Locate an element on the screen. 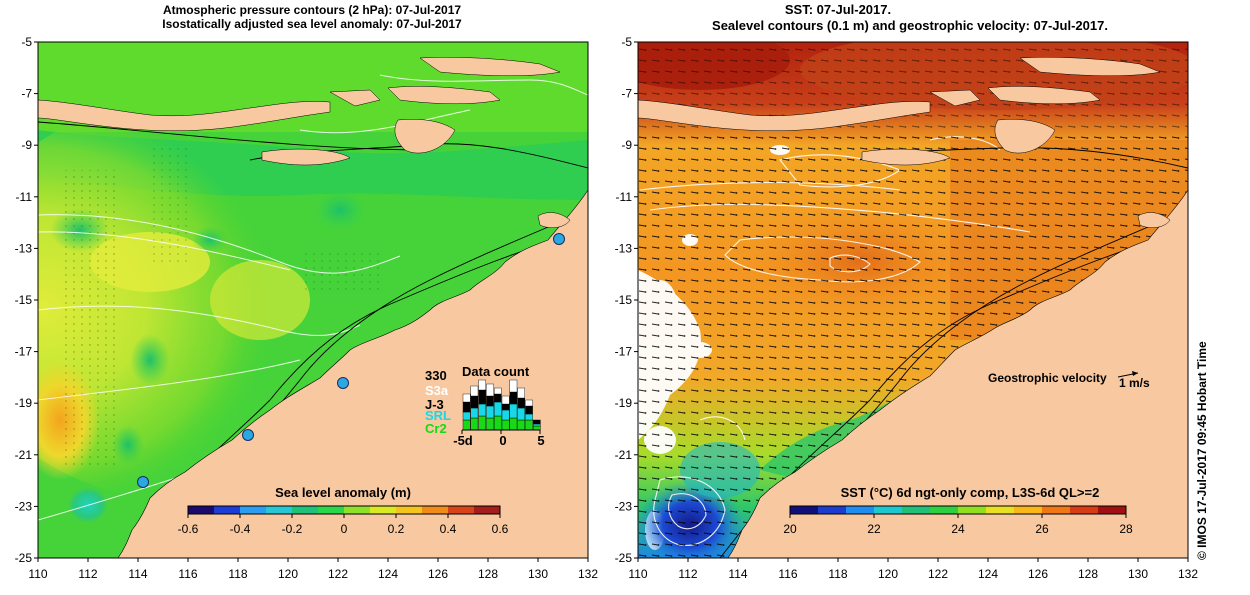 The image size is (1250, 595). legend-cr2: Cr2 is located at coordinates (436, 428).